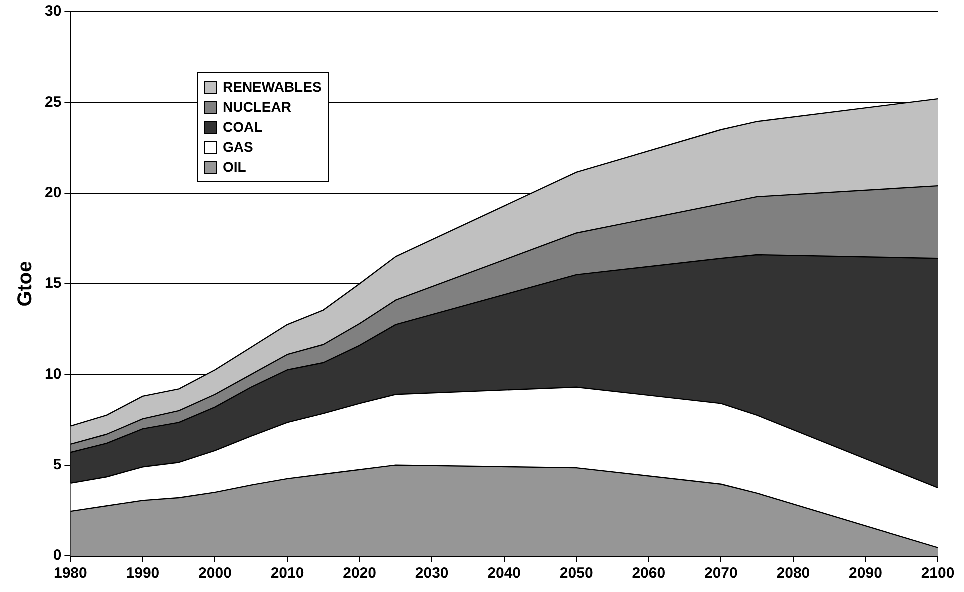 The height and width of the screenshot is (592, 964). What do you see at coordinates (793, 573) in the screenshot?
I see `x-tick-label: 2080` at bounding box center [793, 573].